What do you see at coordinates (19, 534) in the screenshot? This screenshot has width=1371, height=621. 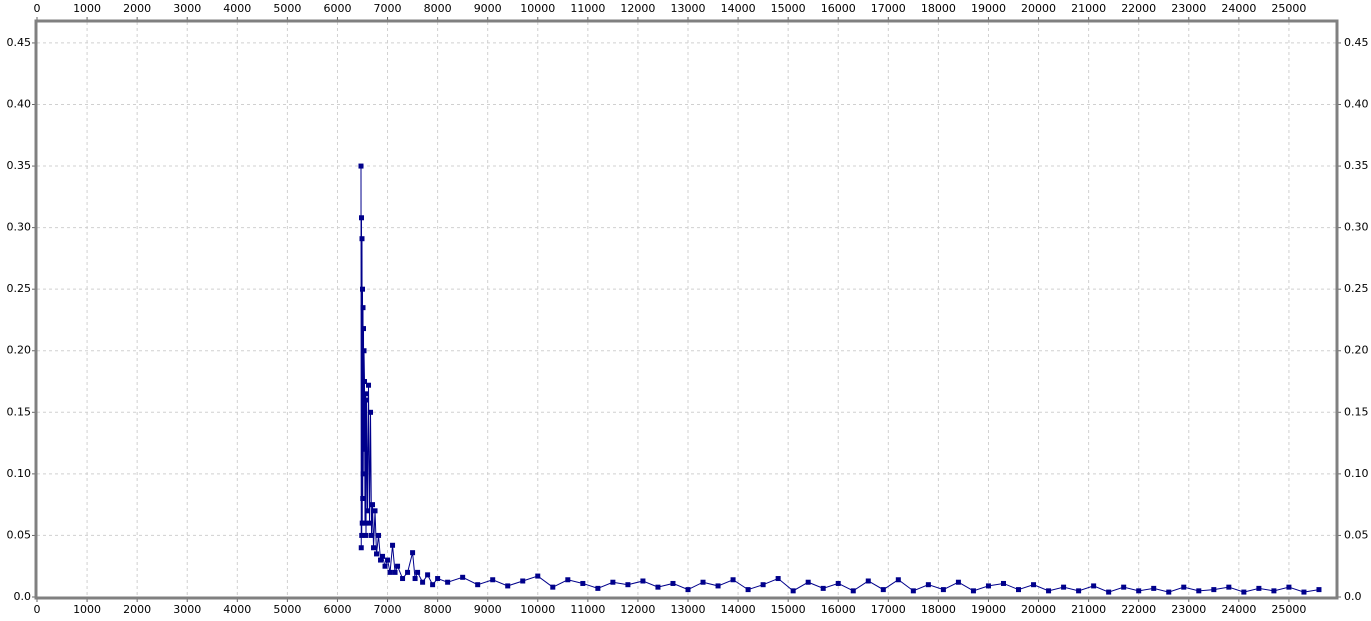 I see `y-tick-label: 0.05` at bounding box center [19, 534].